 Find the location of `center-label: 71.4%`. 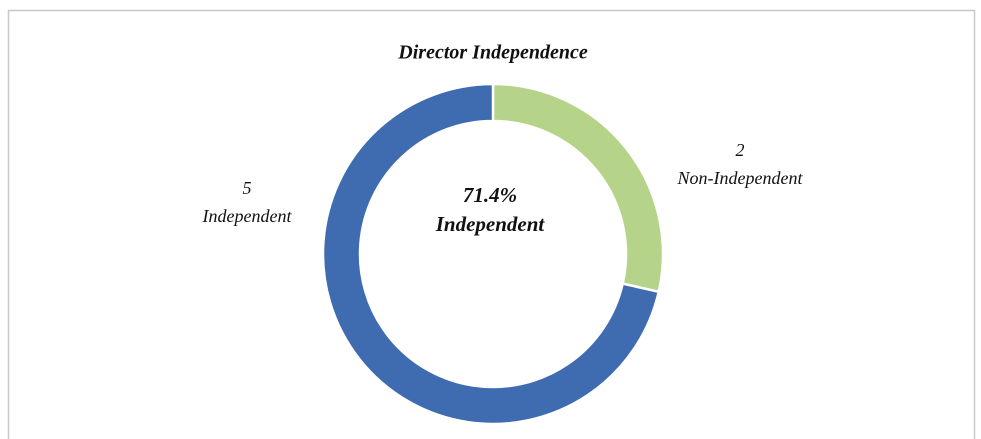

center-label: 71.4% is located at coordinates (490, 195).